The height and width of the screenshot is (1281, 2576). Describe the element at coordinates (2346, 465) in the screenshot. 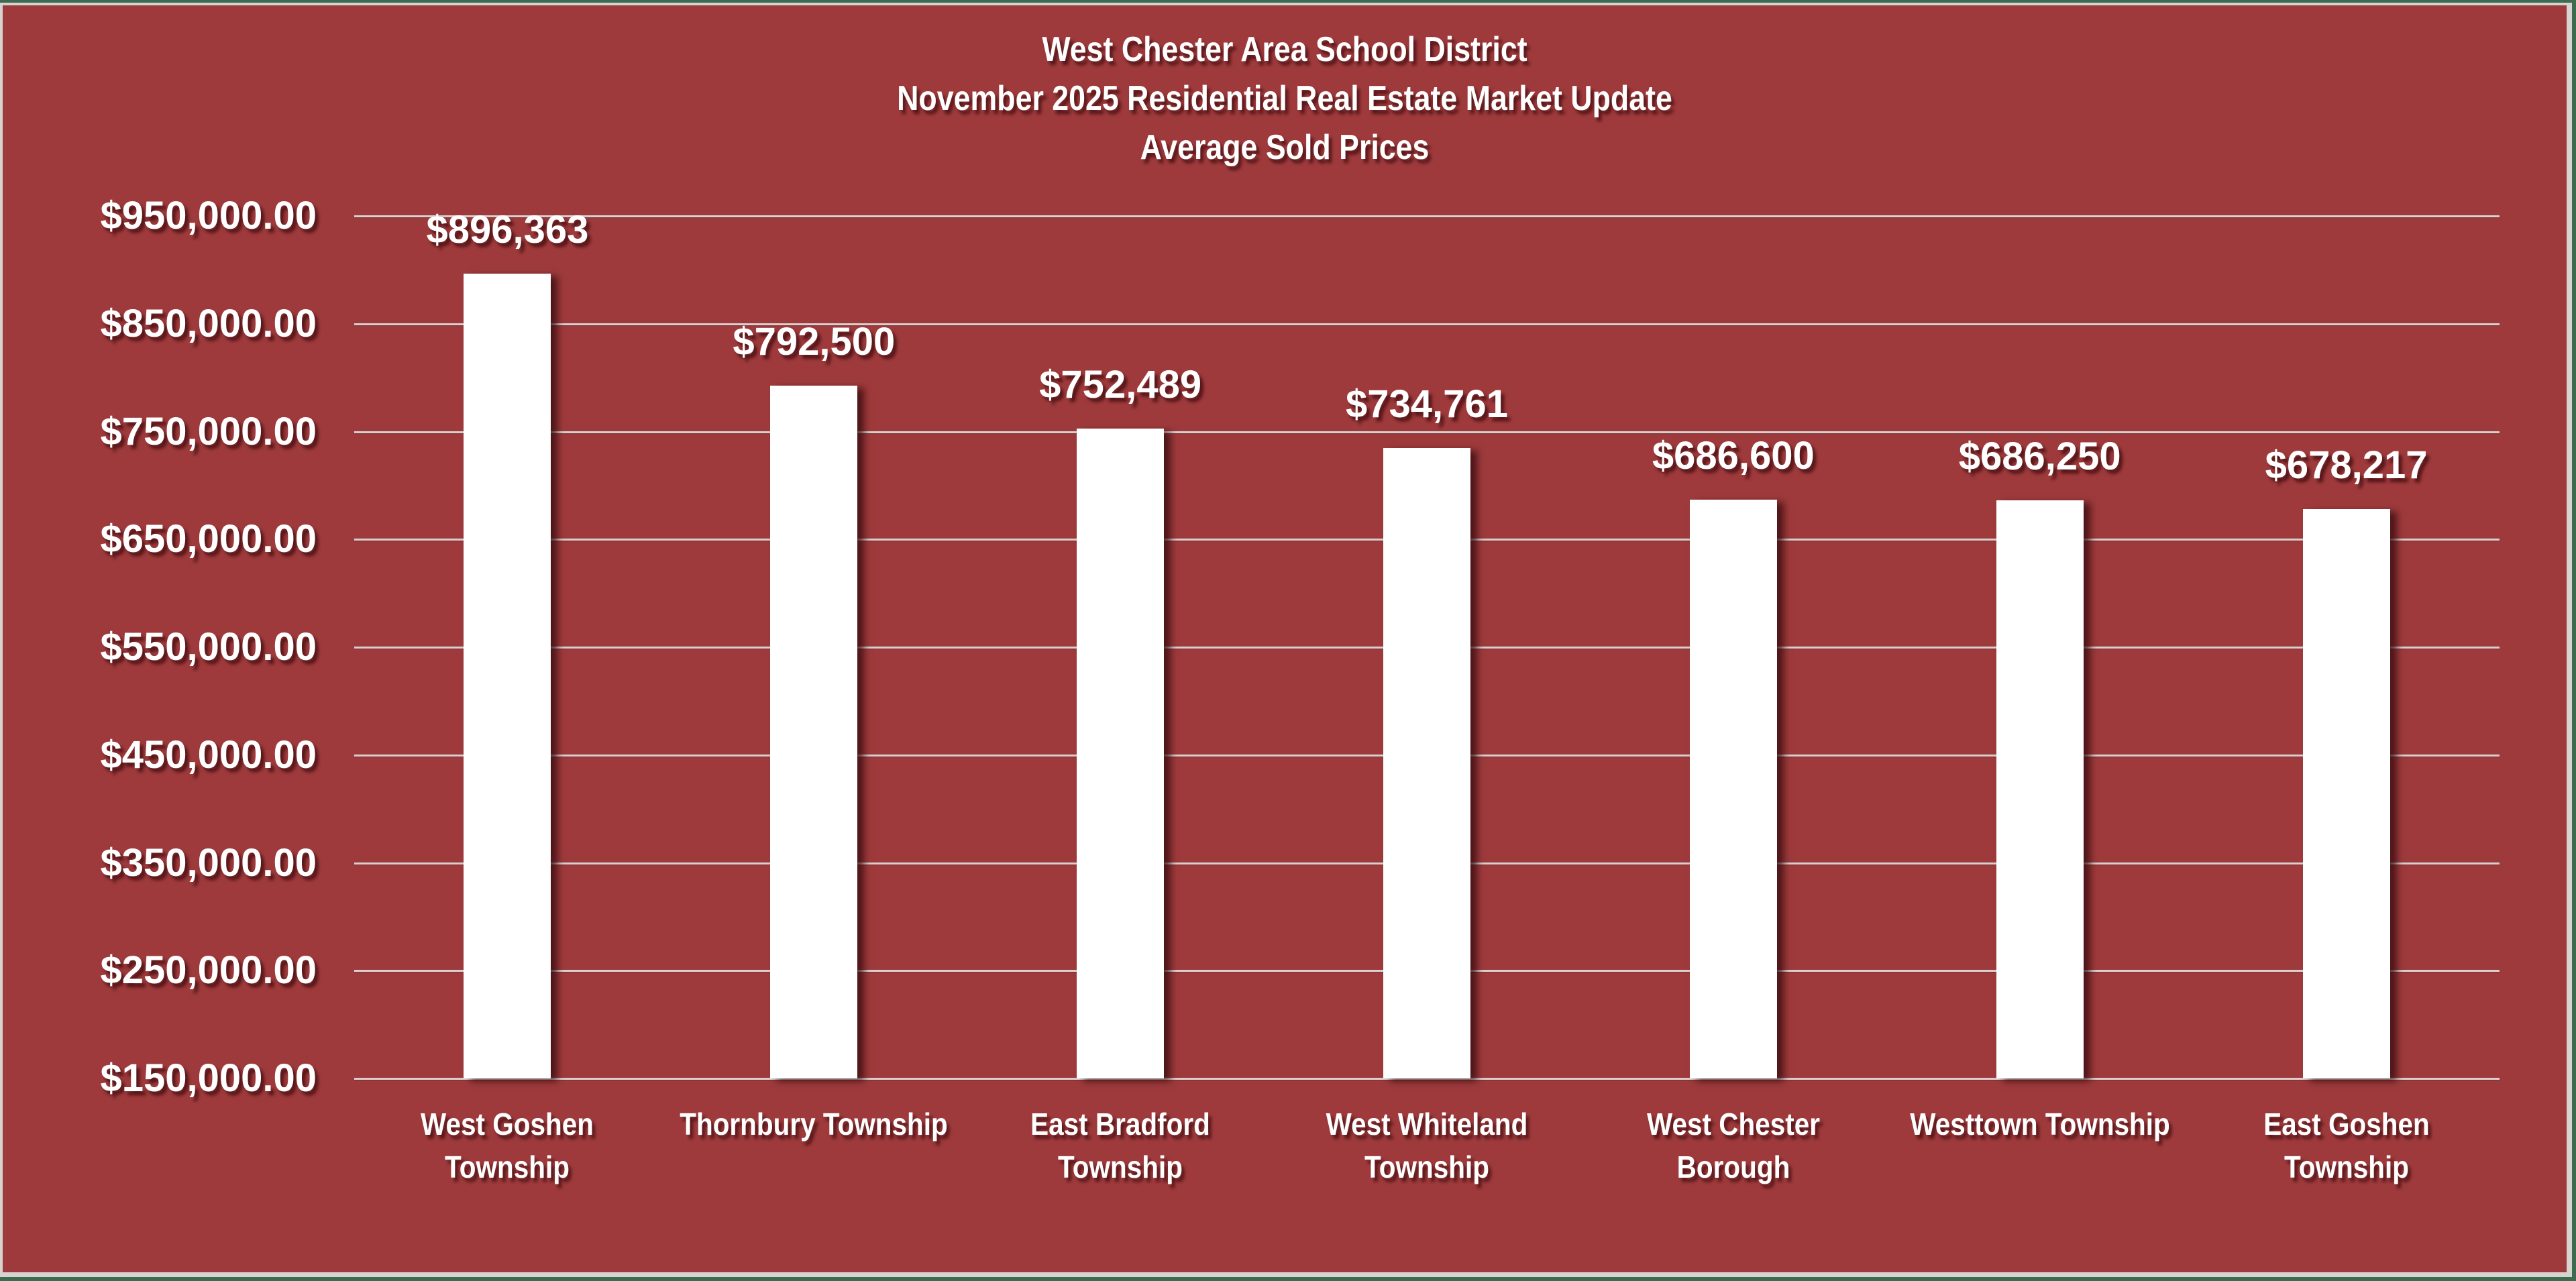

I see `data-label: $678,217` at that location.